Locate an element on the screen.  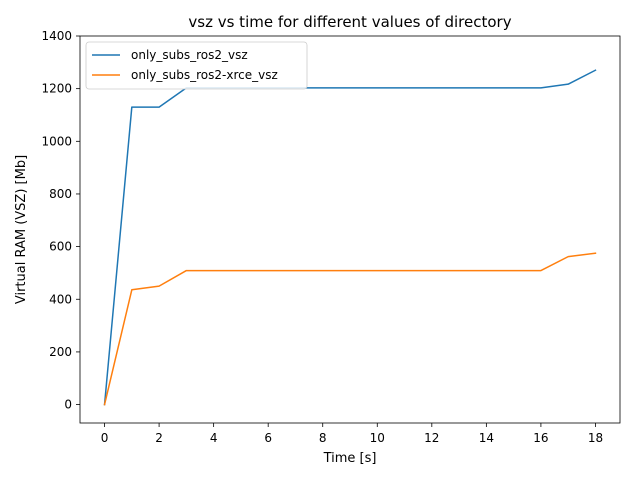
y-tick-label: 1000 is located at coordinates (56, 141).